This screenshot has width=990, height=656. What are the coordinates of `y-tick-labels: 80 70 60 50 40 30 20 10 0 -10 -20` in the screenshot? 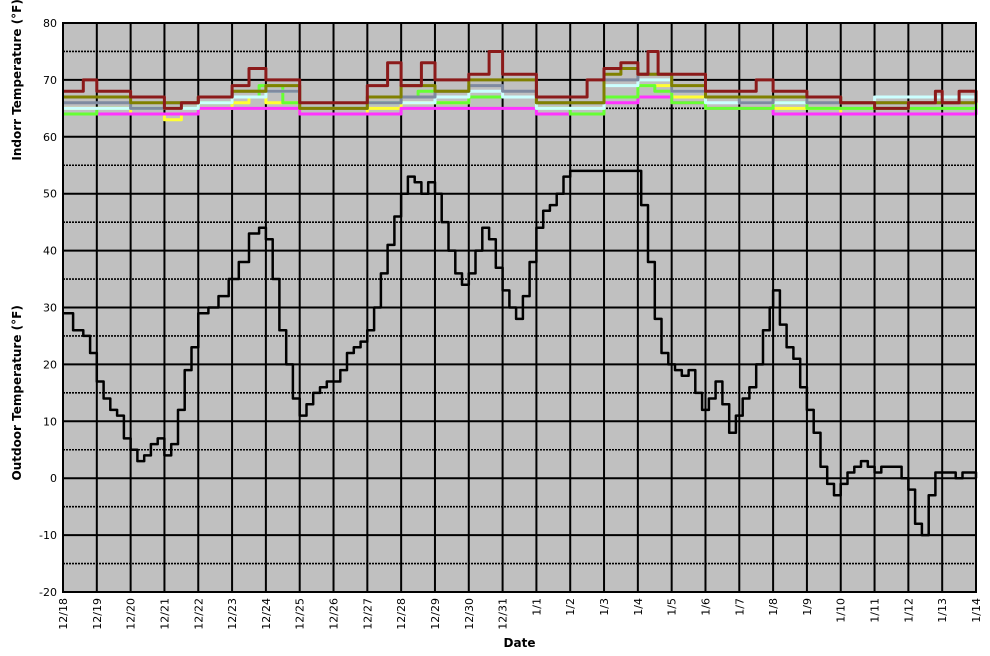 It's located at (48, 308).